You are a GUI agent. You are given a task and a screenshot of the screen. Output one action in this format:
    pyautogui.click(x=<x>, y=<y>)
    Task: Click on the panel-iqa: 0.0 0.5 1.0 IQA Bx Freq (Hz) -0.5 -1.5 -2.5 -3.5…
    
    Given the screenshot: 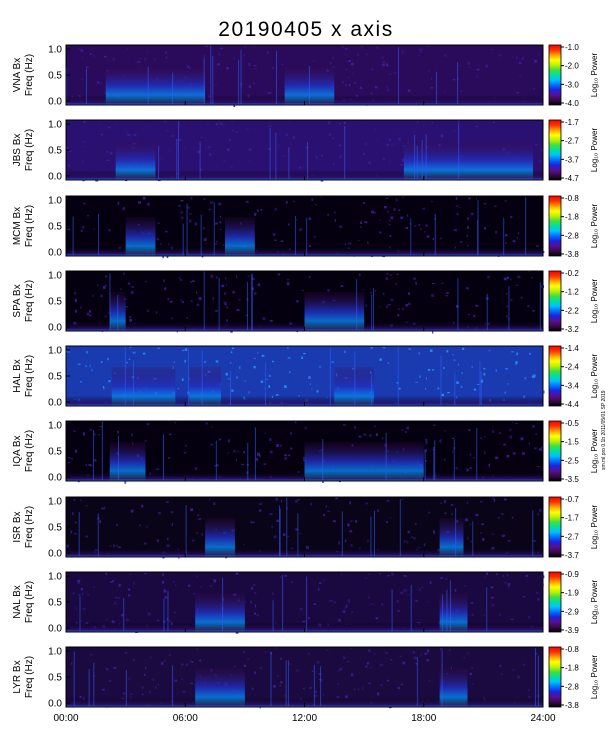 What is the action you would take?
    pyautogui.click(x=305, y=451)
    